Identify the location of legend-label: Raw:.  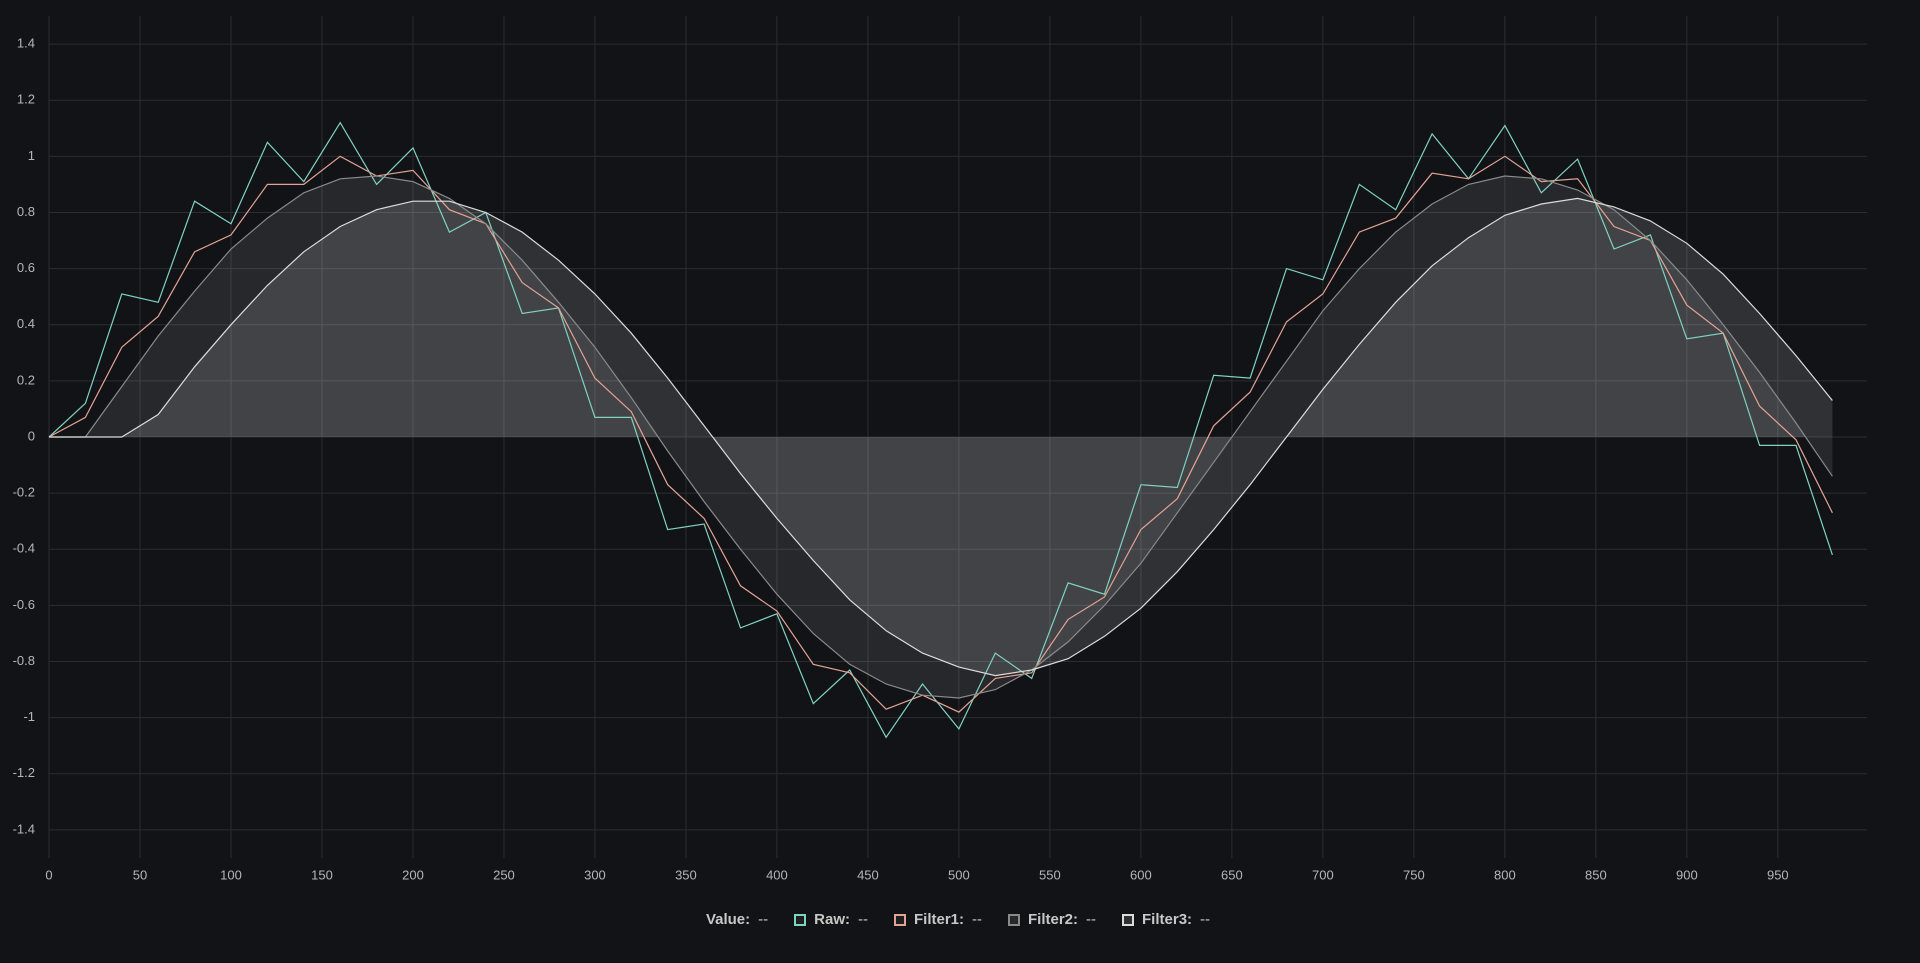
(832, 919).